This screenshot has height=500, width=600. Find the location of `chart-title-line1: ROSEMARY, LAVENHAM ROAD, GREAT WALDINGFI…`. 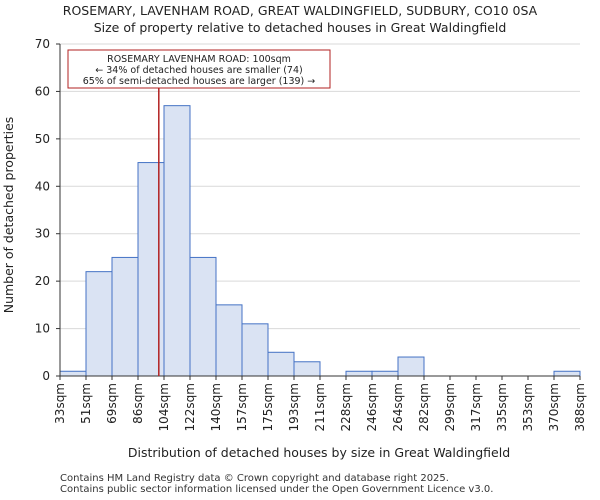

chart-title-line1: ROSEMARY, LAVENHAM ROAD, GREAT WALDINGFI… is located at coordinates (300, 10).